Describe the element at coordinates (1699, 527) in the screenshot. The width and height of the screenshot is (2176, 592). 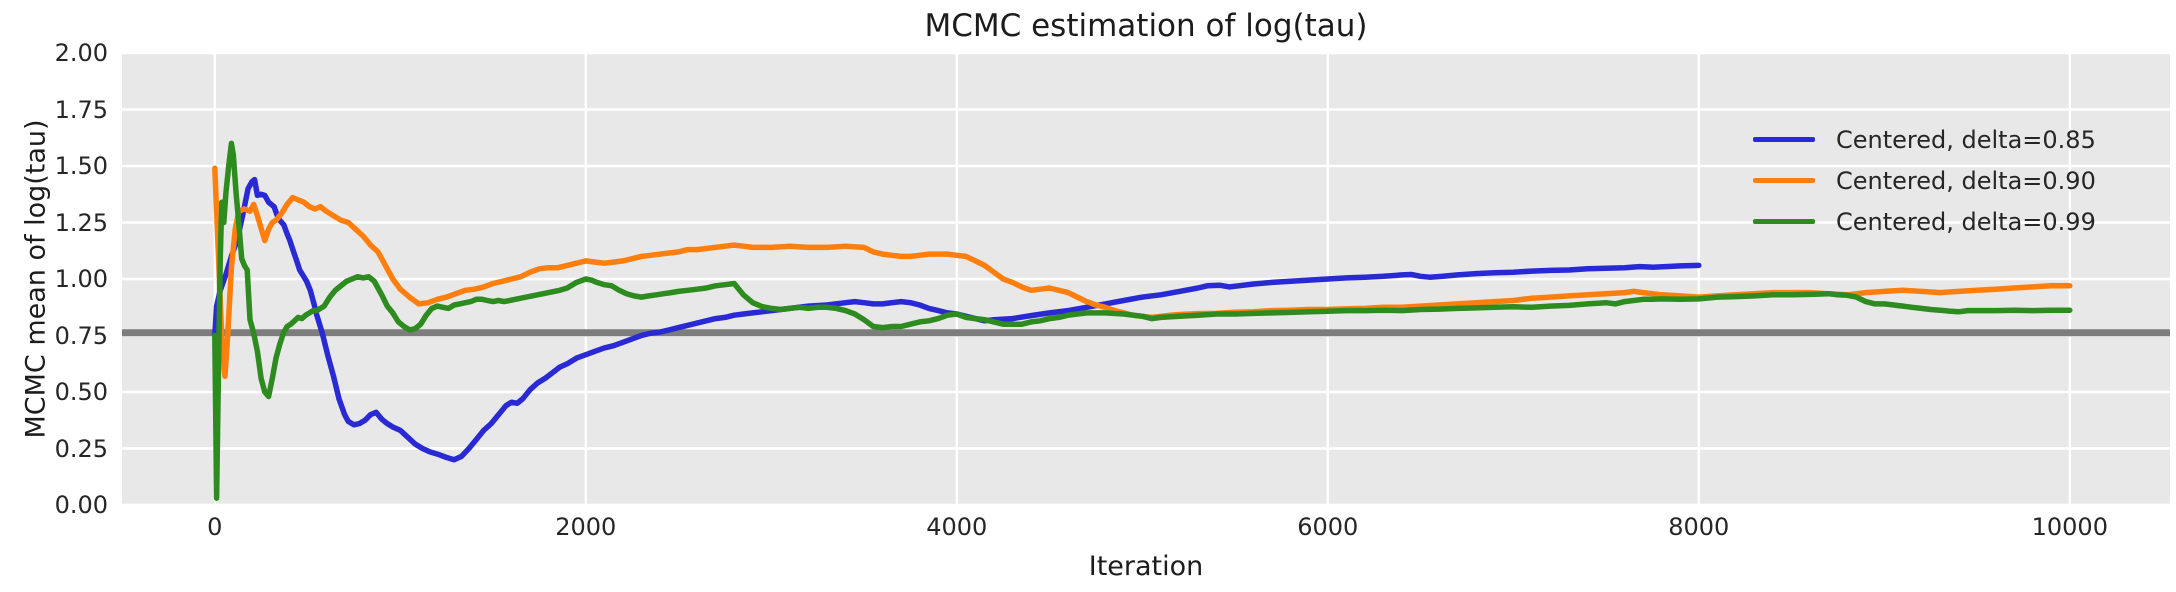
I see `x-tick-label: 8000` at that location.